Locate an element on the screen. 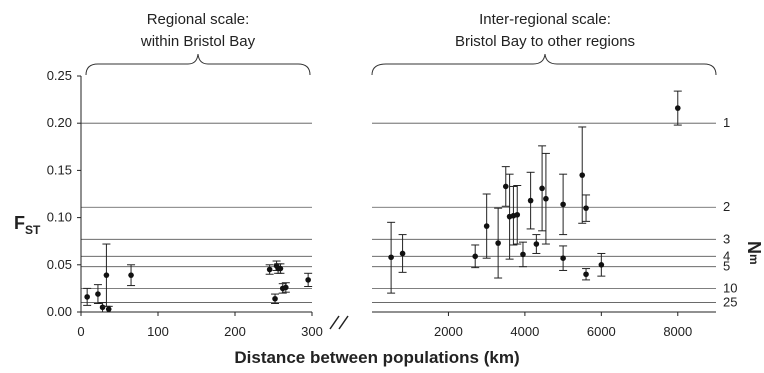  y-axis-label: FST is located at coordinates (27, 225).